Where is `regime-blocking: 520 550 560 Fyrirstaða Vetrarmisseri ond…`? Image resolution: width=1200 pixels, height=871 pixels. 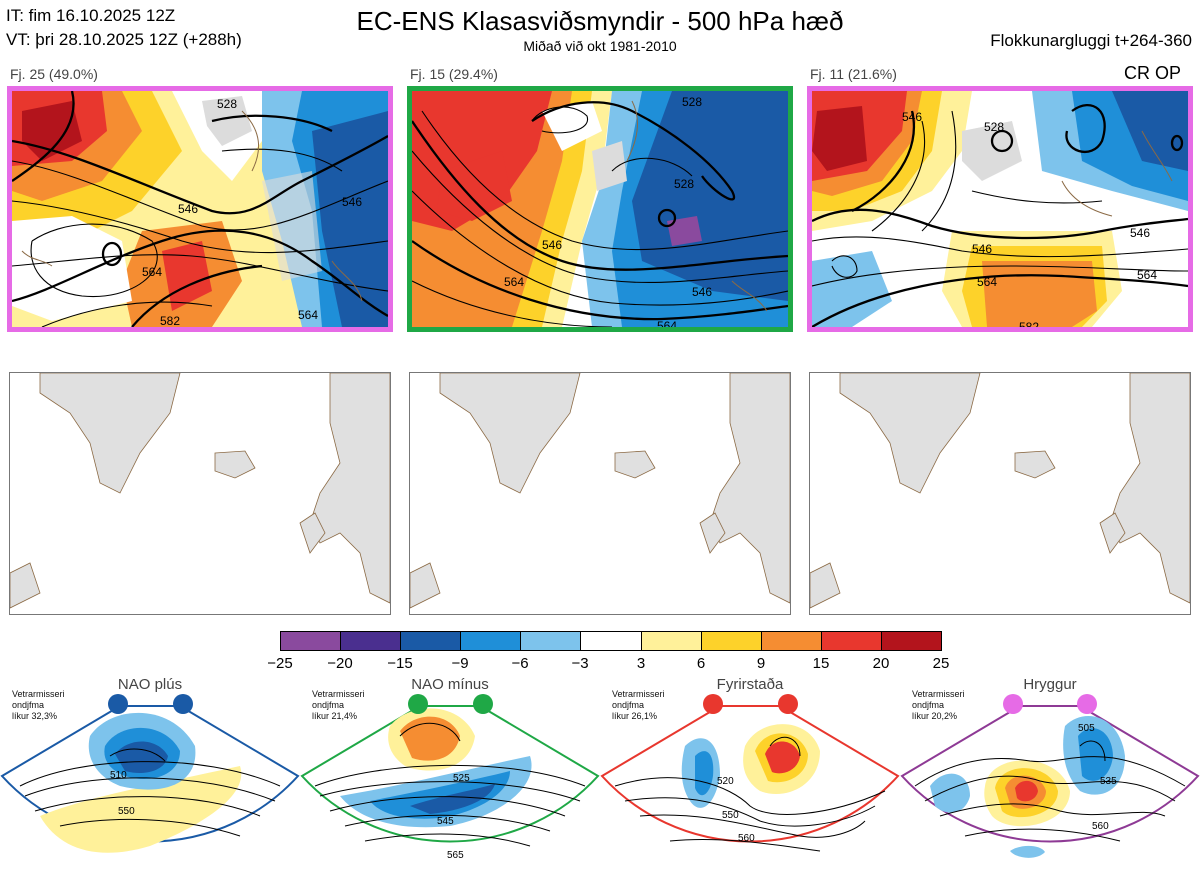 regime-blocking: 520 550 560 Fyrirstaða Vetrarmisseri ond… is located at coordinates (750, 773).